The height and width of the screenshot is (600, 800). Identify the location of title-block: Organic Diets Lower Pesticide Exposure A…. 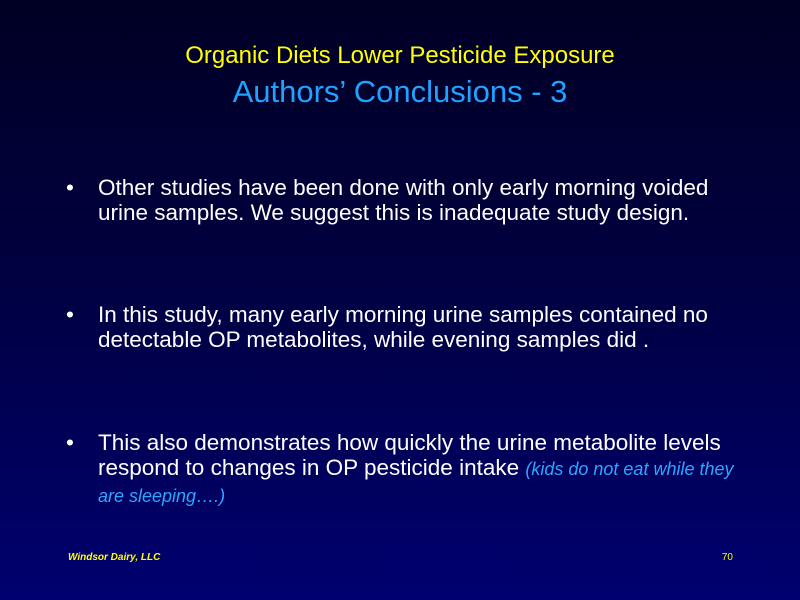
(400, 76).